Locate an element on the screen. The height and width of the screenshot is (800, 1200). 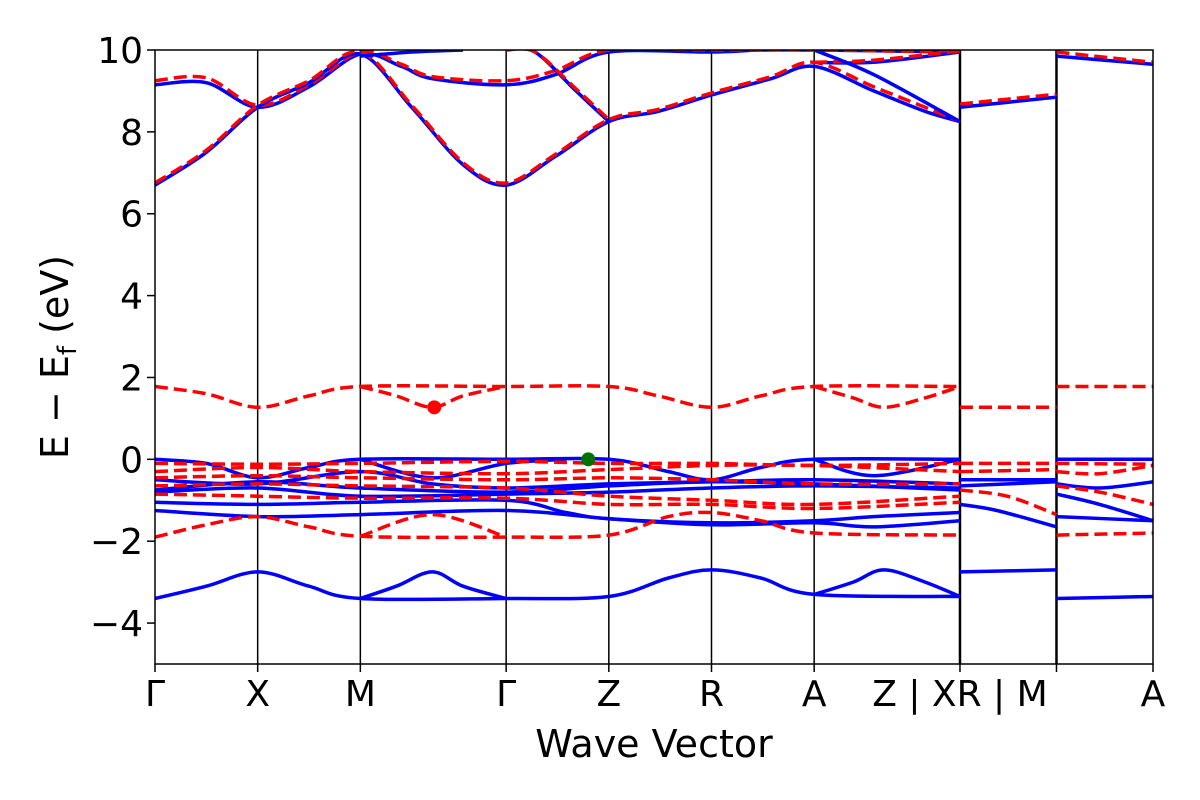
y-tick-label: 10 is located at coordinates (120, 51).